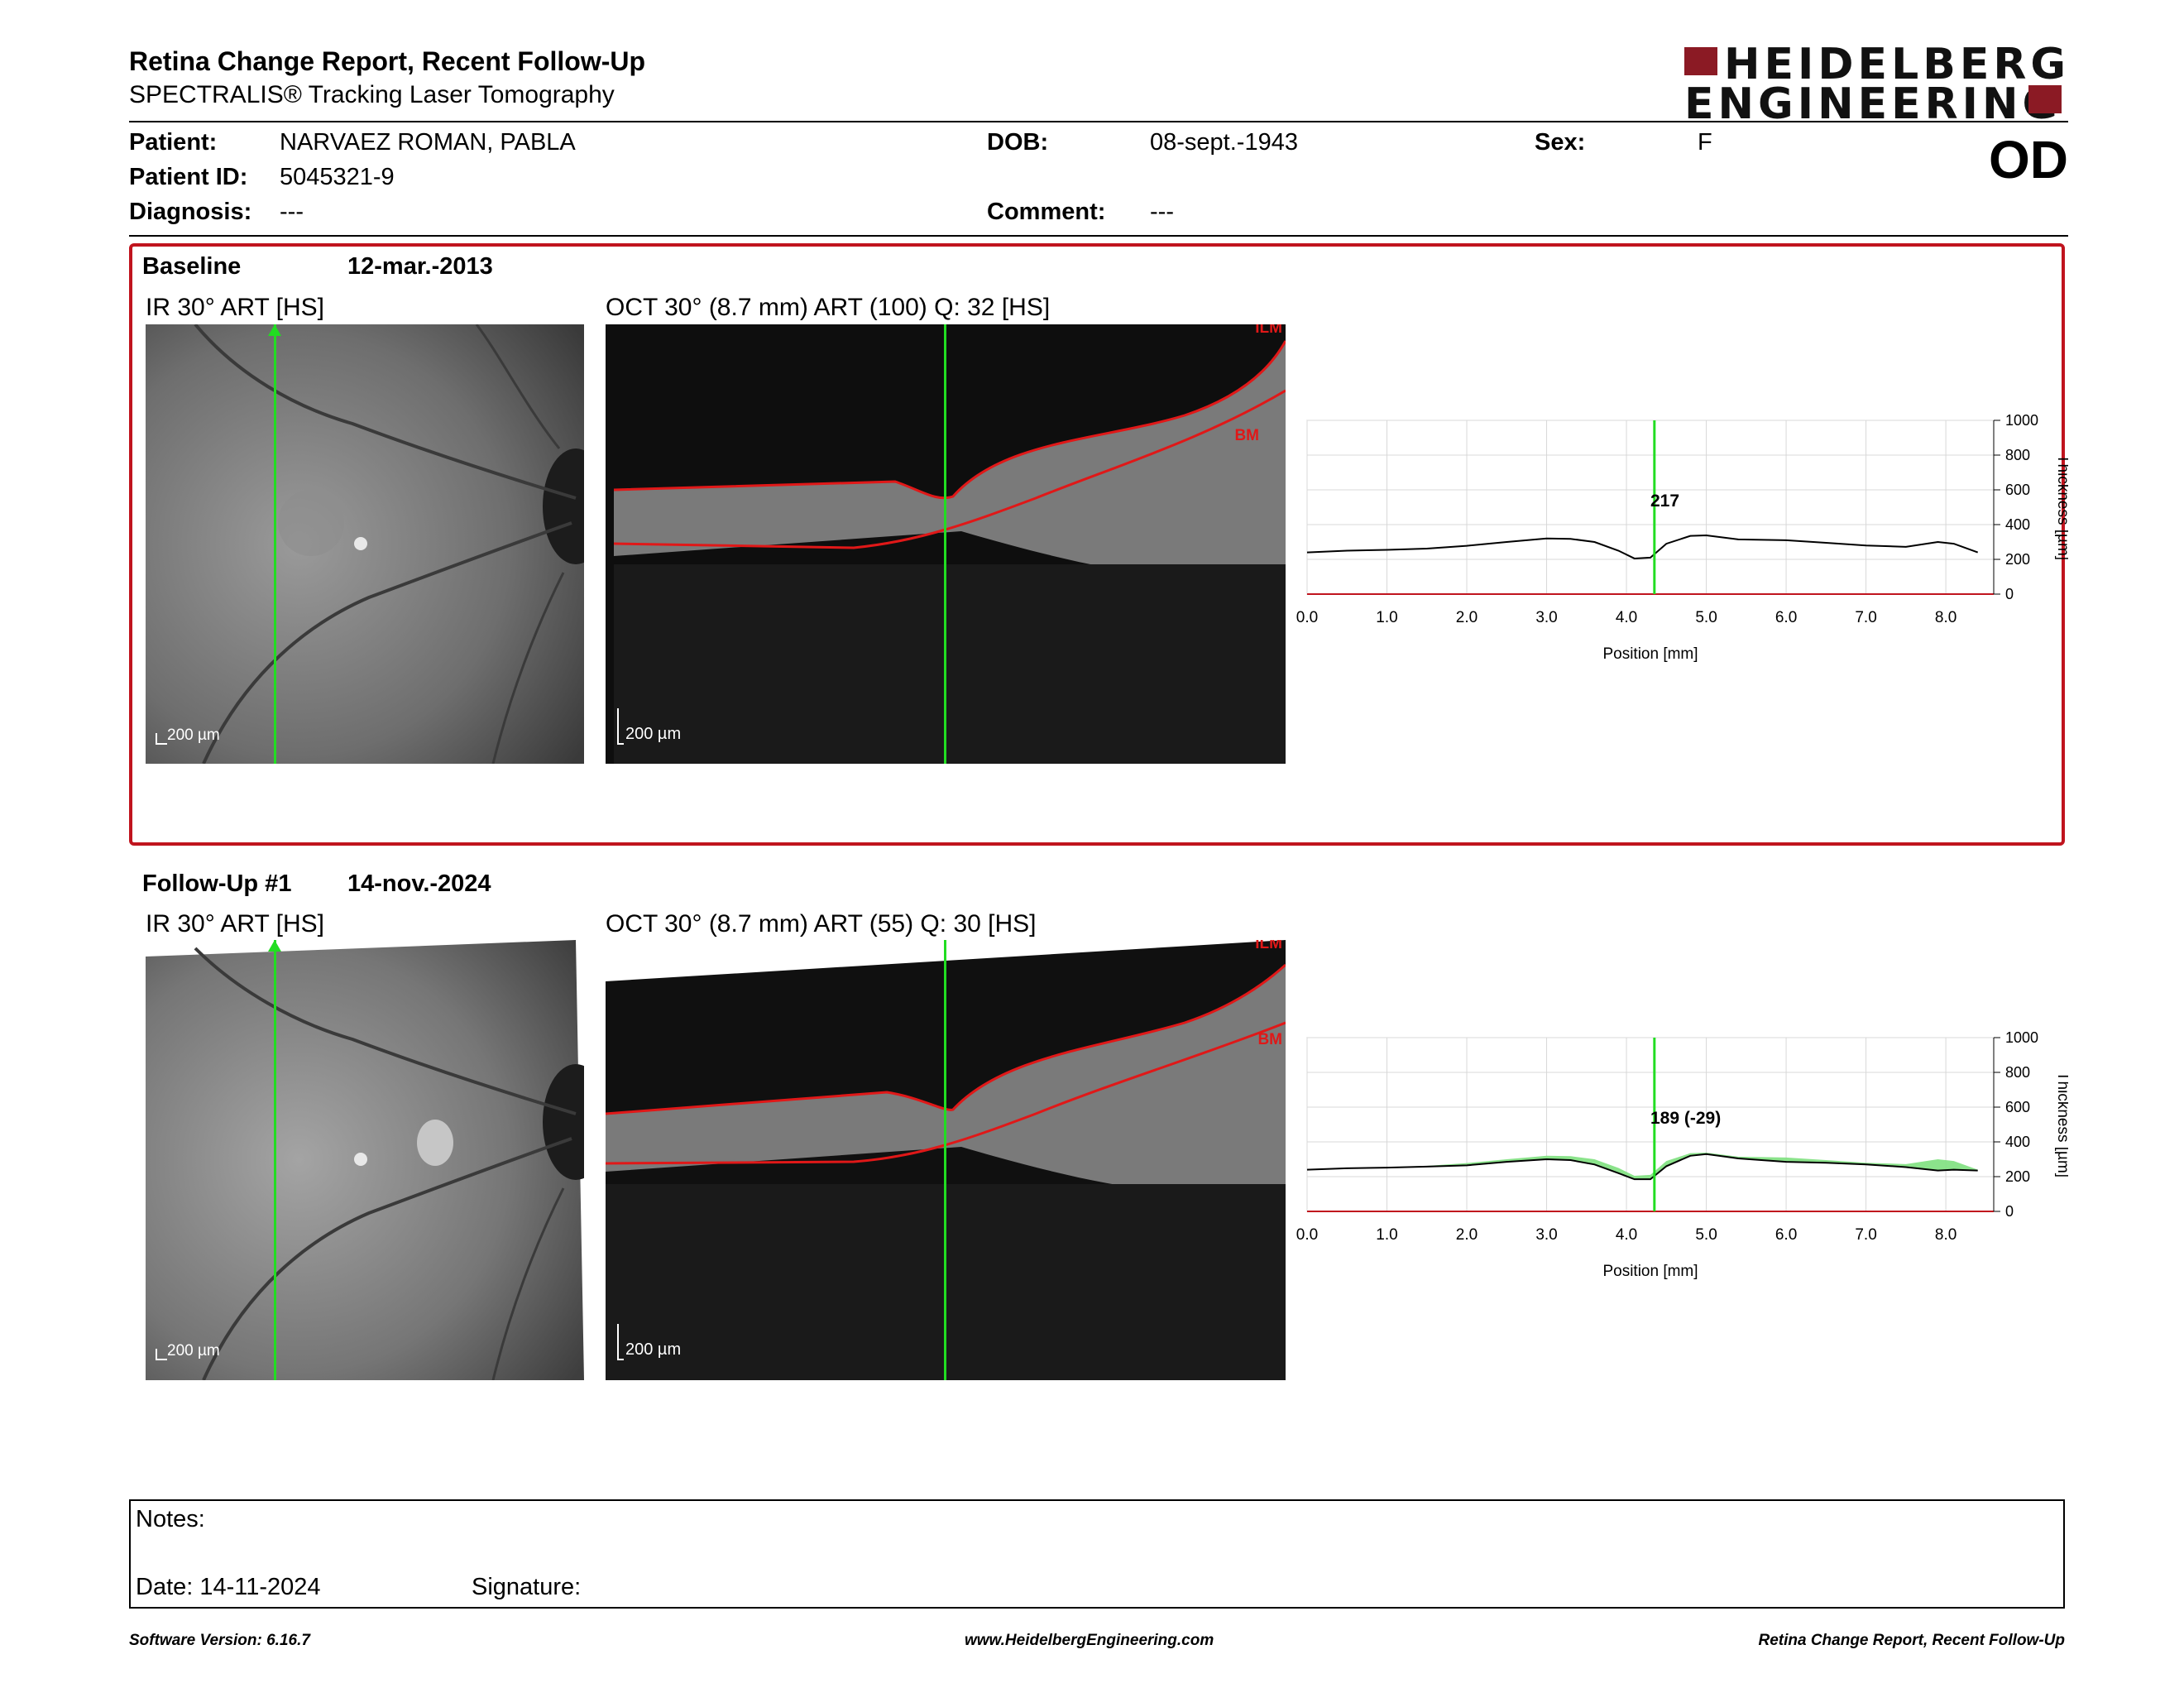 Image resolution: width=2184 pixels, height=1688 pixels. What do you see at coordinates (420, 266) in the screenshot?
I see `baseline-date: 12-mar.-2013` at bounding box center [420, 266].